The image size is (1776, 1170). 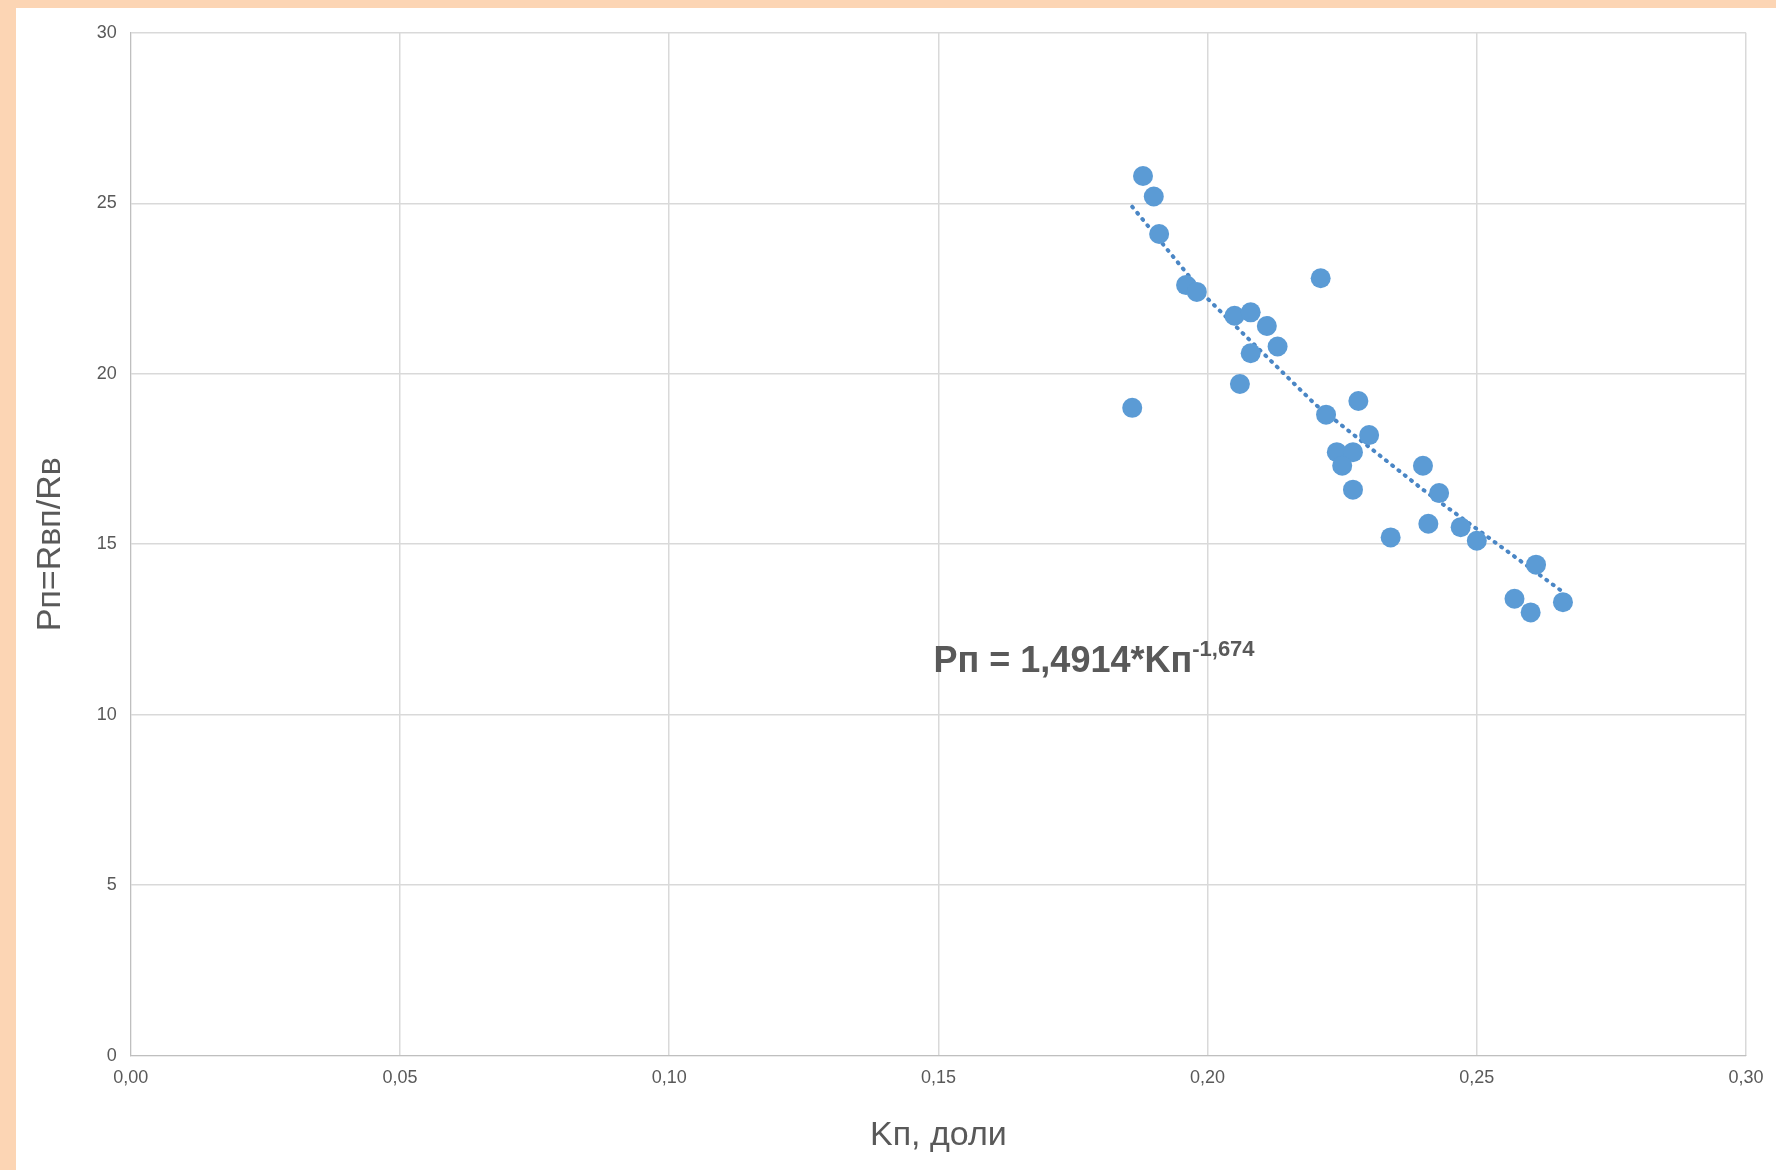 I want to click on x-tick-label: 0,00, so click(x=131, y=1077).